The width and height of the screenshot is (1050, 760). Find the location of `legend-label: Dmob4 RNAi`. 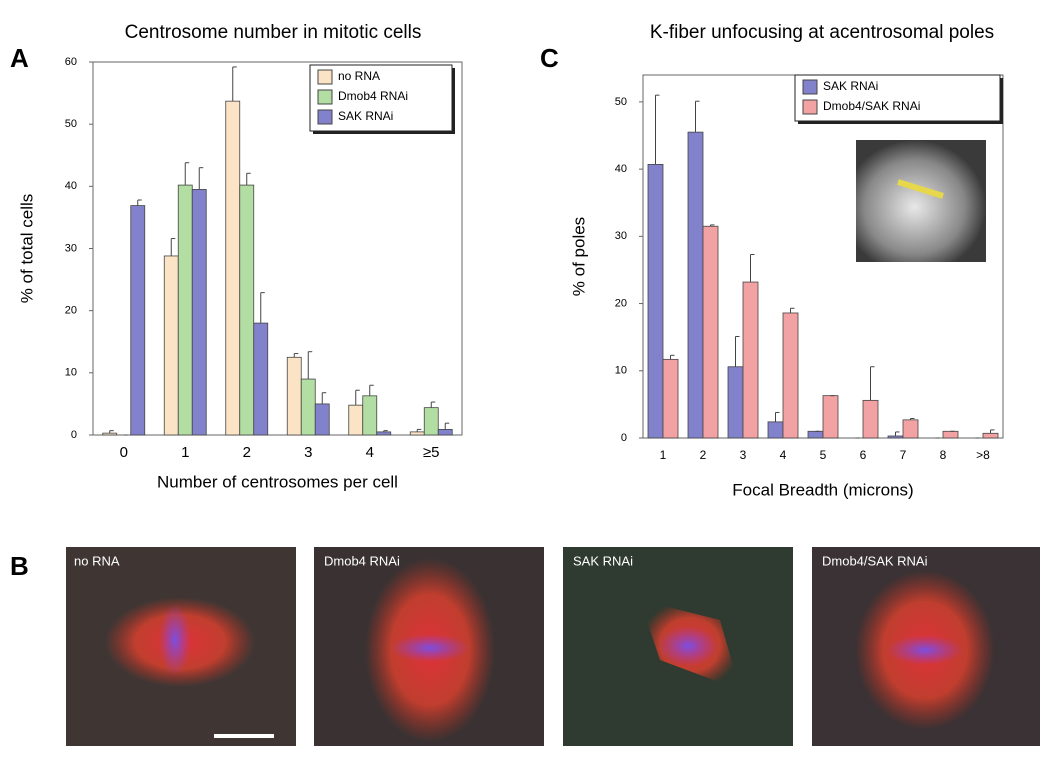

legend-label: Dmob4 RNAi is located at coordinates (373, 96).